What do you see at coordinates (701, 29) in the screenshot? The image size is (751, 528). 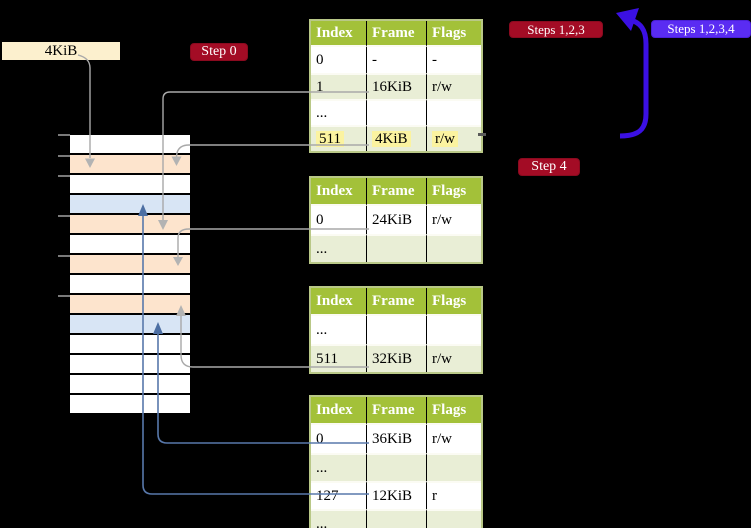 I see `badge-steps-1-2-3-4: Steps 1,2,3,4` at bounding box center [701, 29].